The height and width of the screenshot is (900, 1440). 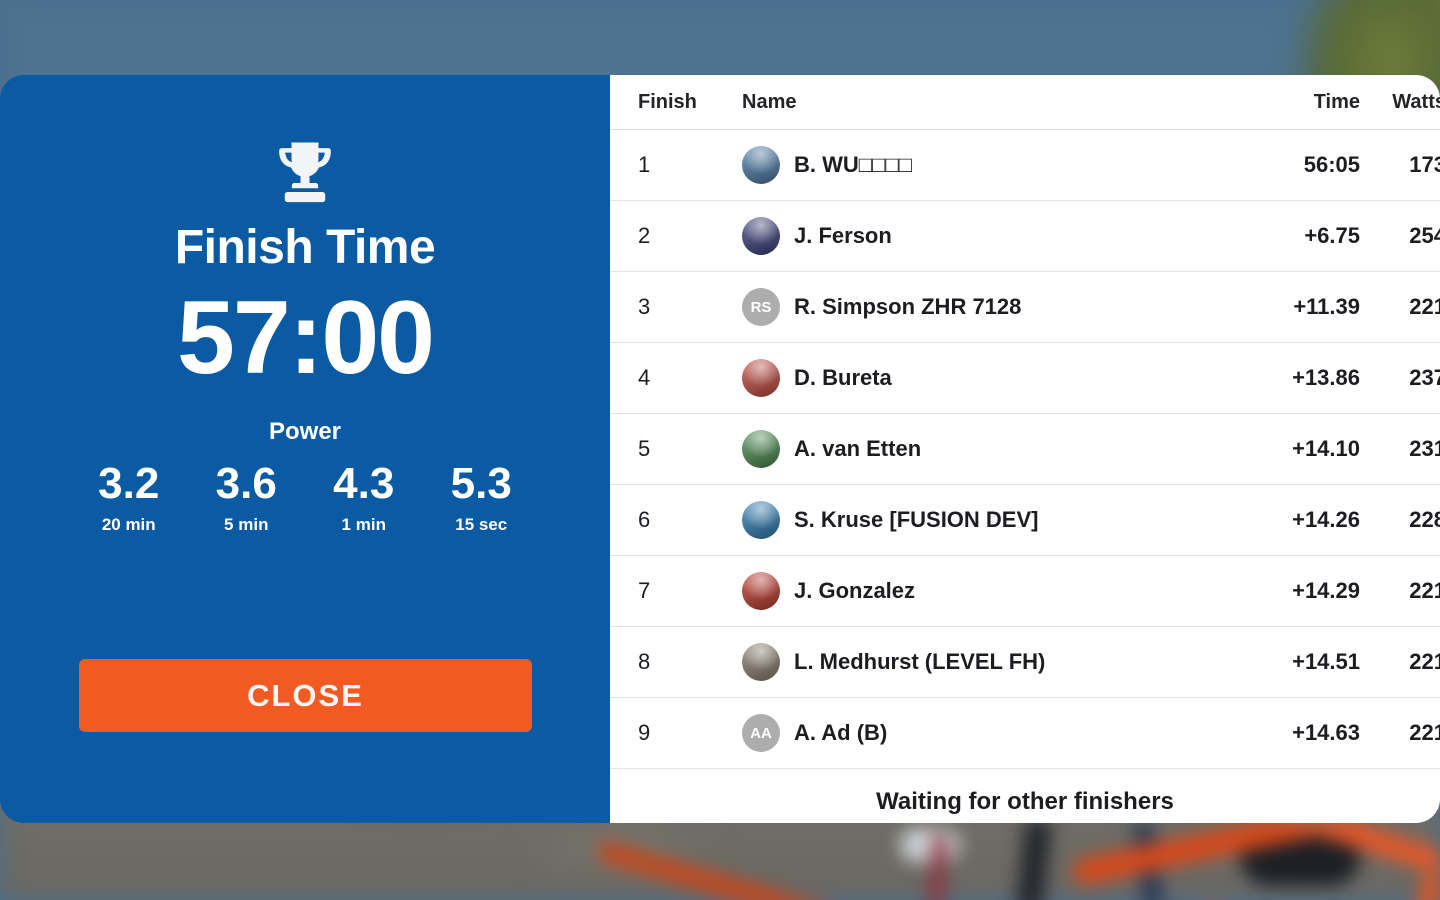 I want to click on column-header-finish: Finish, so click(x=667, y=101).